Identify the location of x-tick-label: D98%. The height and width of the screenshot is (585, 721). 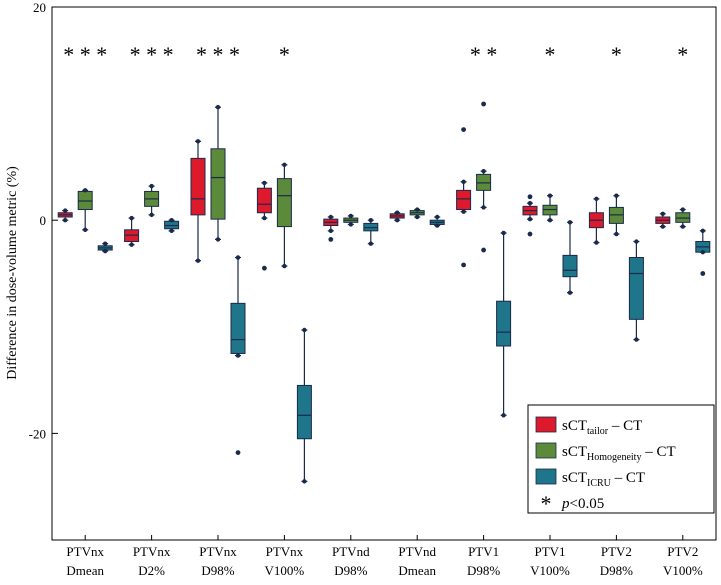
(616, 570).